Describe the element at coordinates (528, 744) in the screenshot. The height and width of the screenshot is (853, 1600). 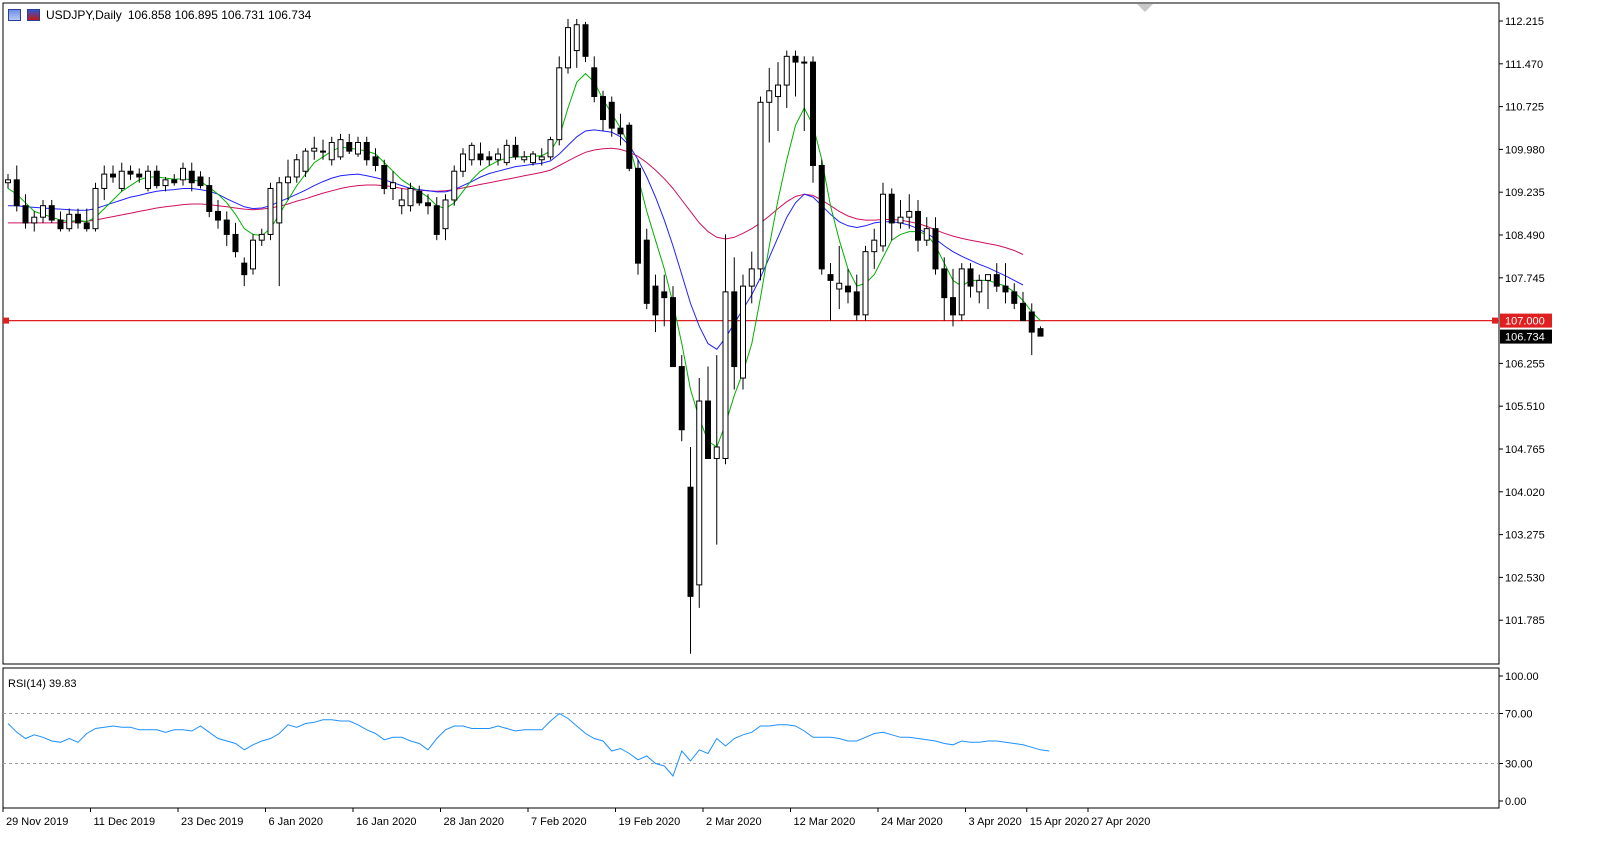
I see `rsi-line` at that location.